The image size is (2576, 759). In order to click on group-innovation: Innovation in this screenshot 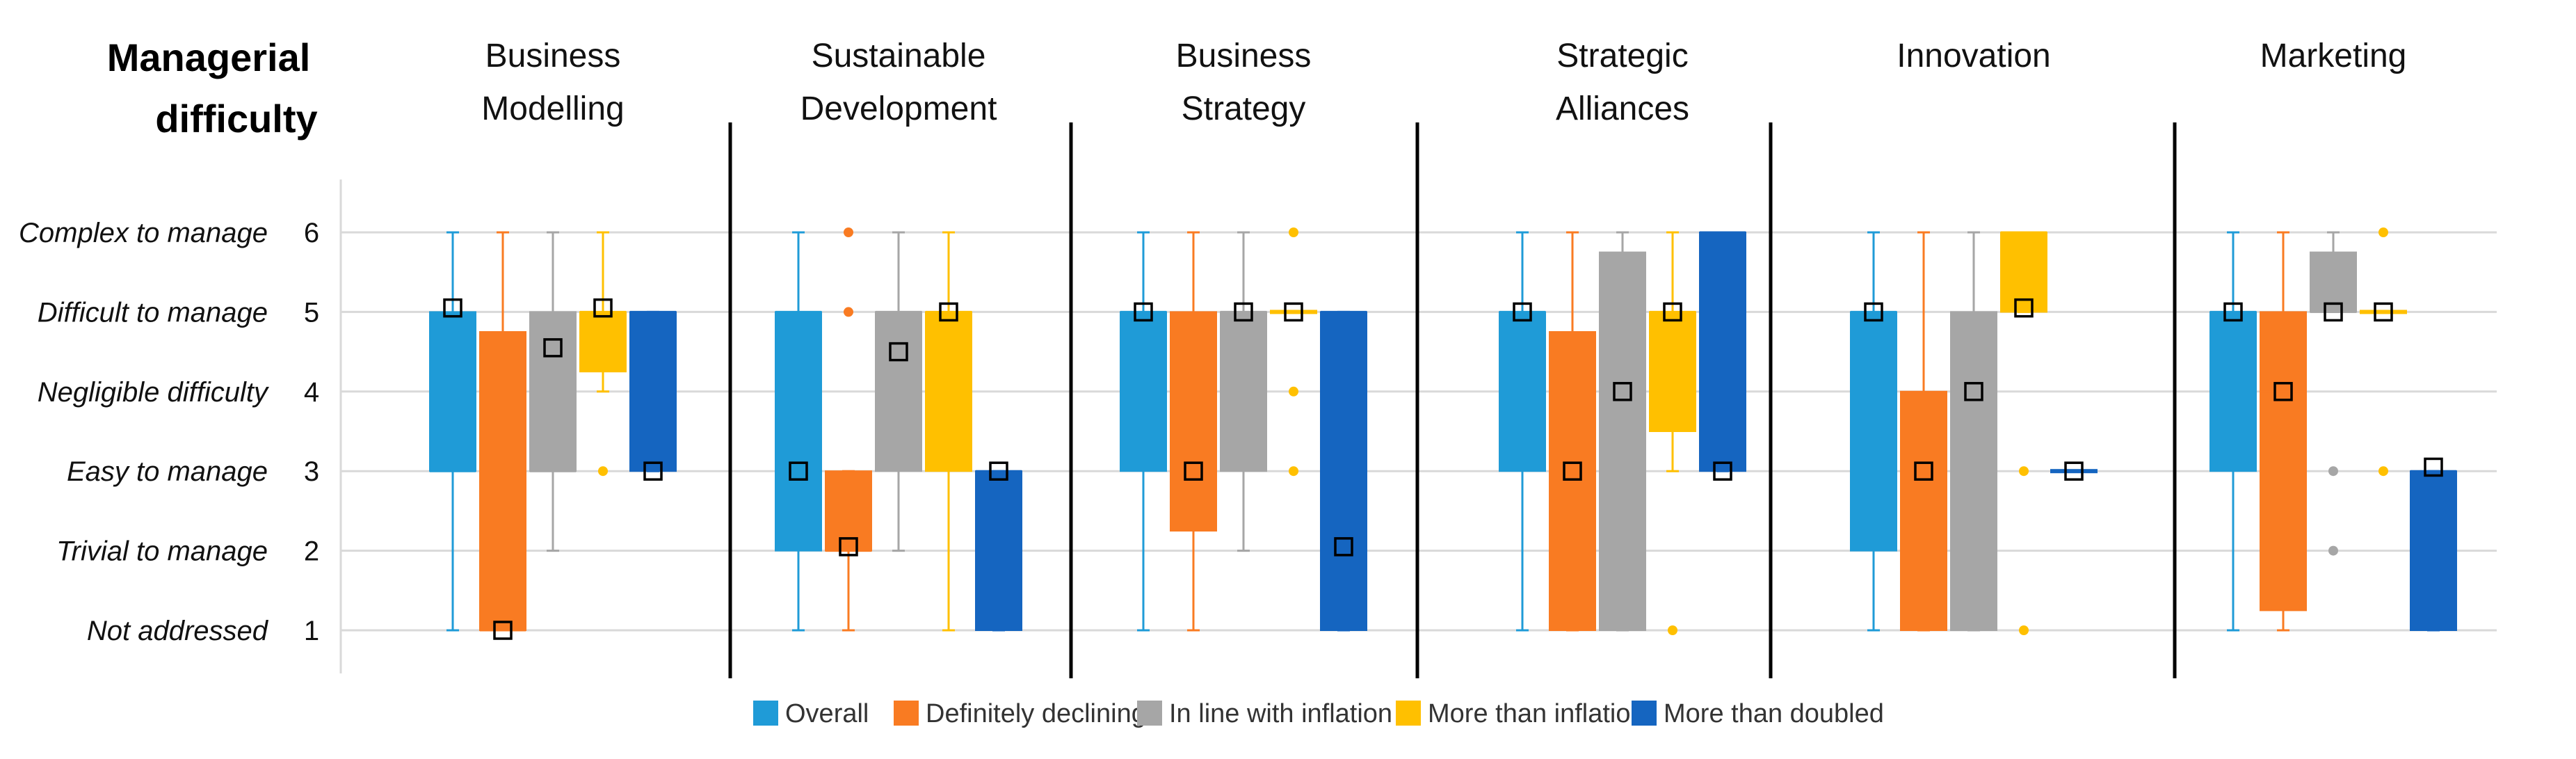, I will do `click(1974, 336)`.